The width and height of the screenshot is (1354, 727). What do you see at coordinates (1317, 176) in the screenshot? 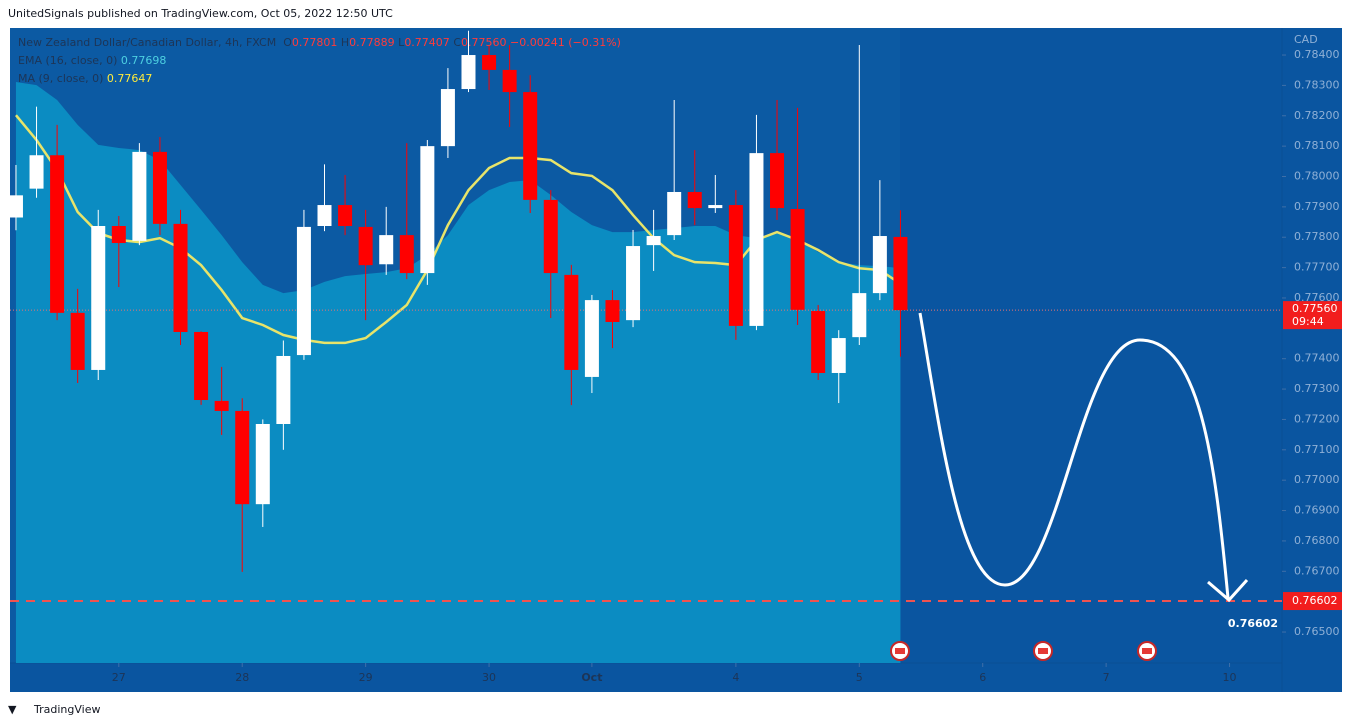
I see `y-tick-label: 0.78000` at bounding box center [1317, 176].